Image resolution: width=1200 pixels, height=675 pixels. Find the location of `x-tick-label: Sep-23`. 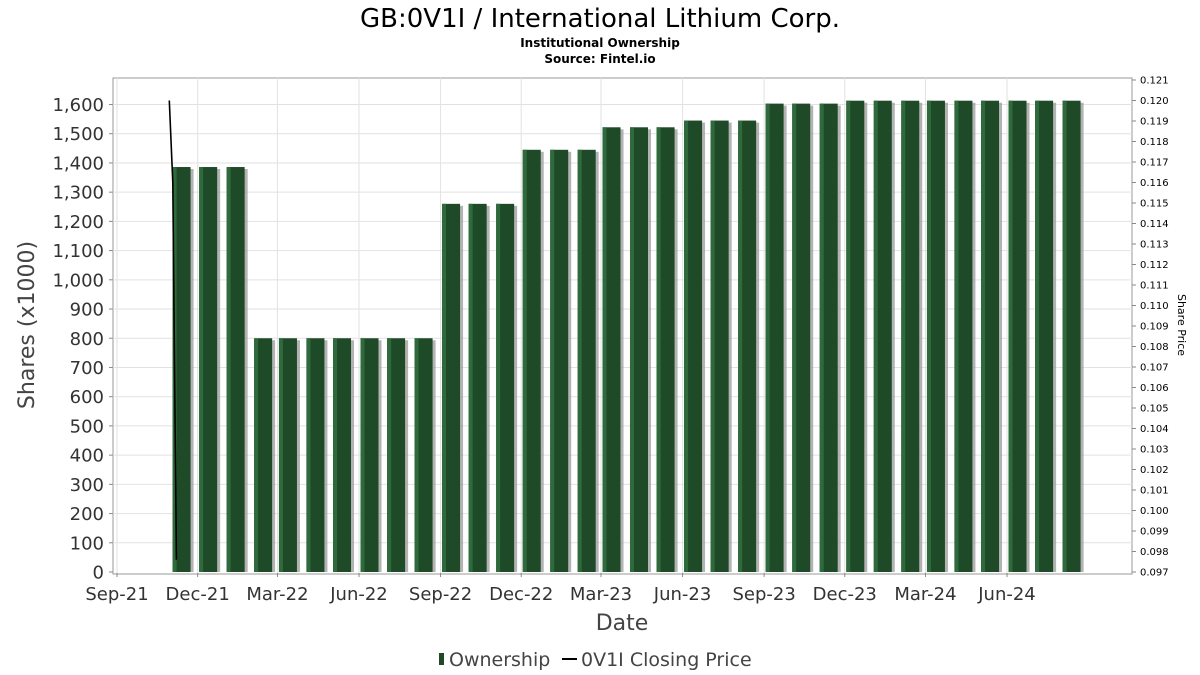

x-tick-label: Sep-23 is located at coordinates (763, 594).